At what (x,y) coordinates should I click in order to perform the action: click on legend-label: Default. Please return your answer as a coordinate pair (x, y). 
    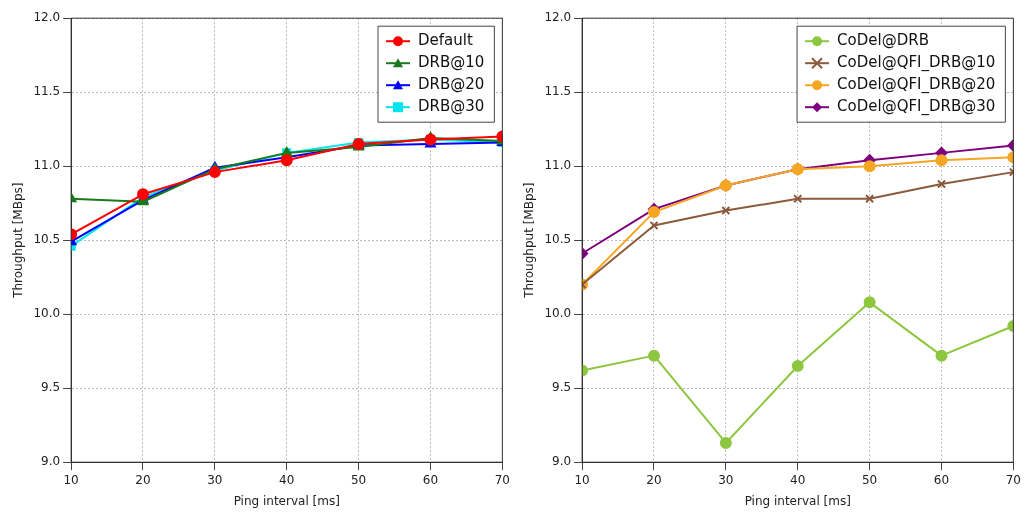
    Looking at the image, I should click on (445, 40).